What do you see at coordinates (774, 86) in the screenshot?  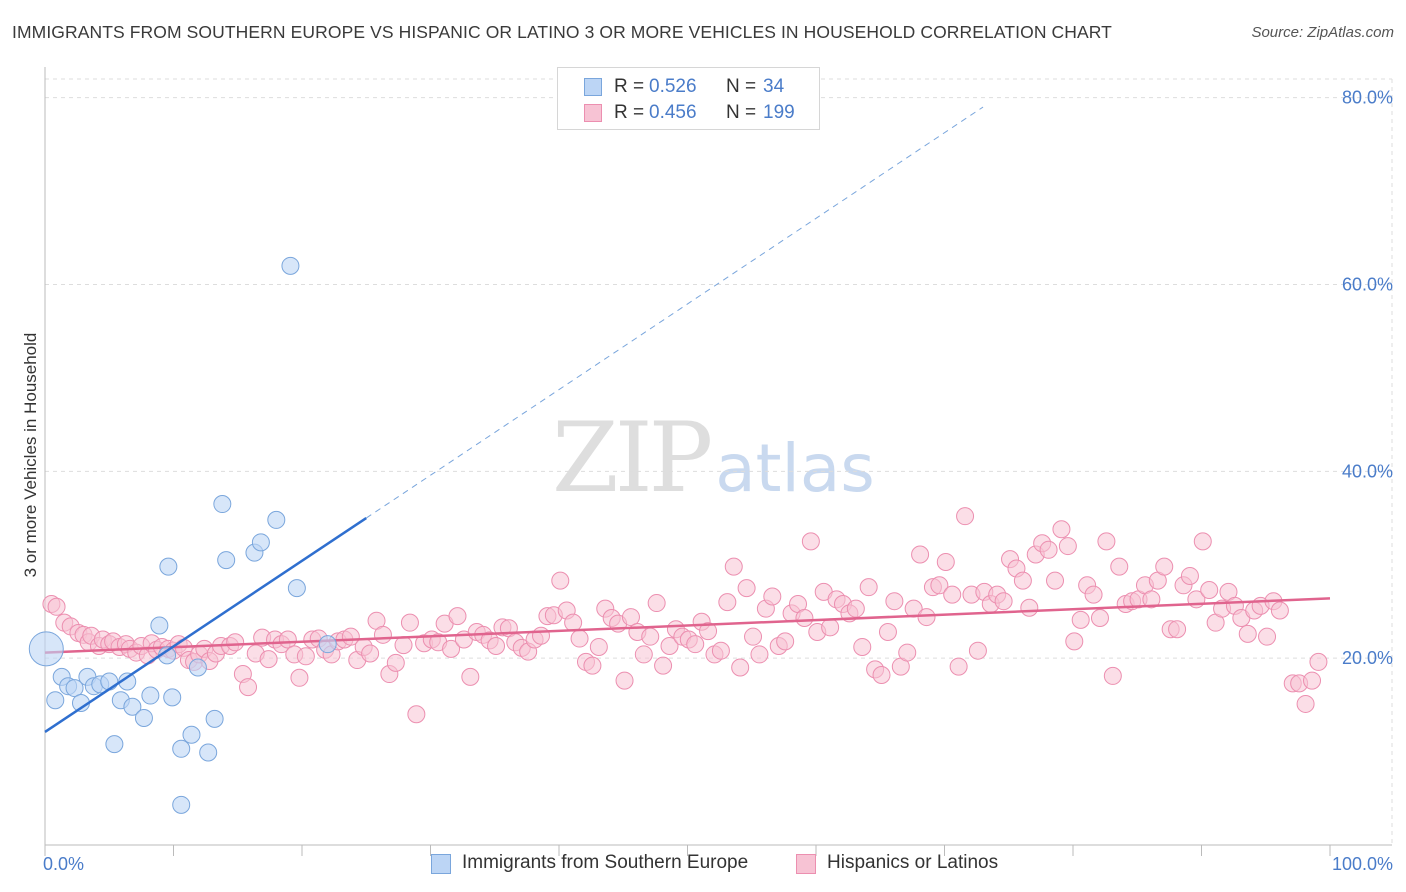 I see `n-value: 34` at bounding box center [774, 86].